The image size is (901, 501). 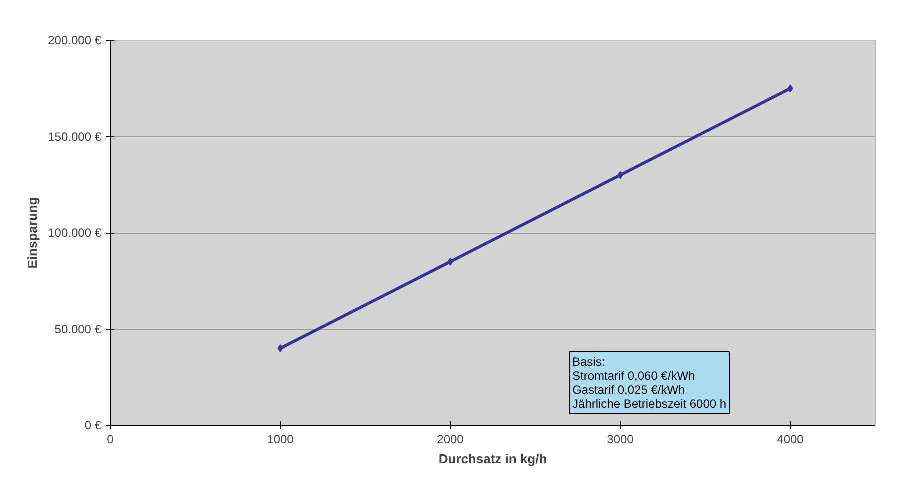 I want to click on y-tick-label: 100.000 €, so click(x=75, y=233).